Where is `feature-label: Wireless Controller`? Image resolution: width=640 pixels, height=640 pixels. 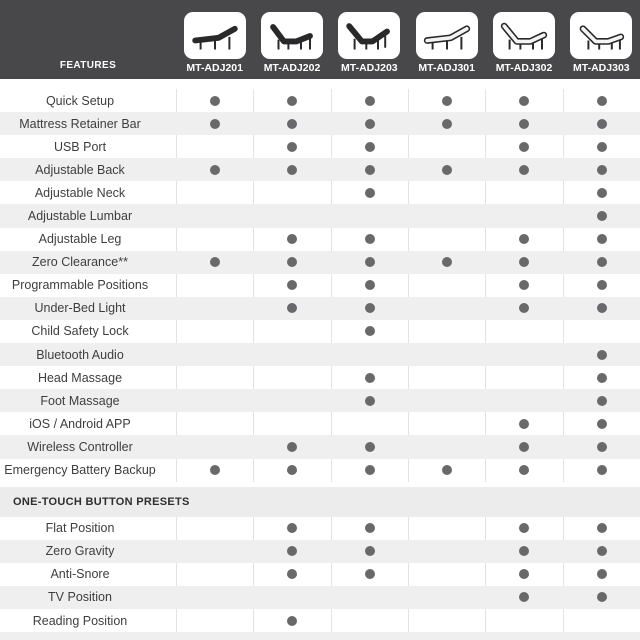
feature-label: Wireless Controller is located at coordinates (80, 446).